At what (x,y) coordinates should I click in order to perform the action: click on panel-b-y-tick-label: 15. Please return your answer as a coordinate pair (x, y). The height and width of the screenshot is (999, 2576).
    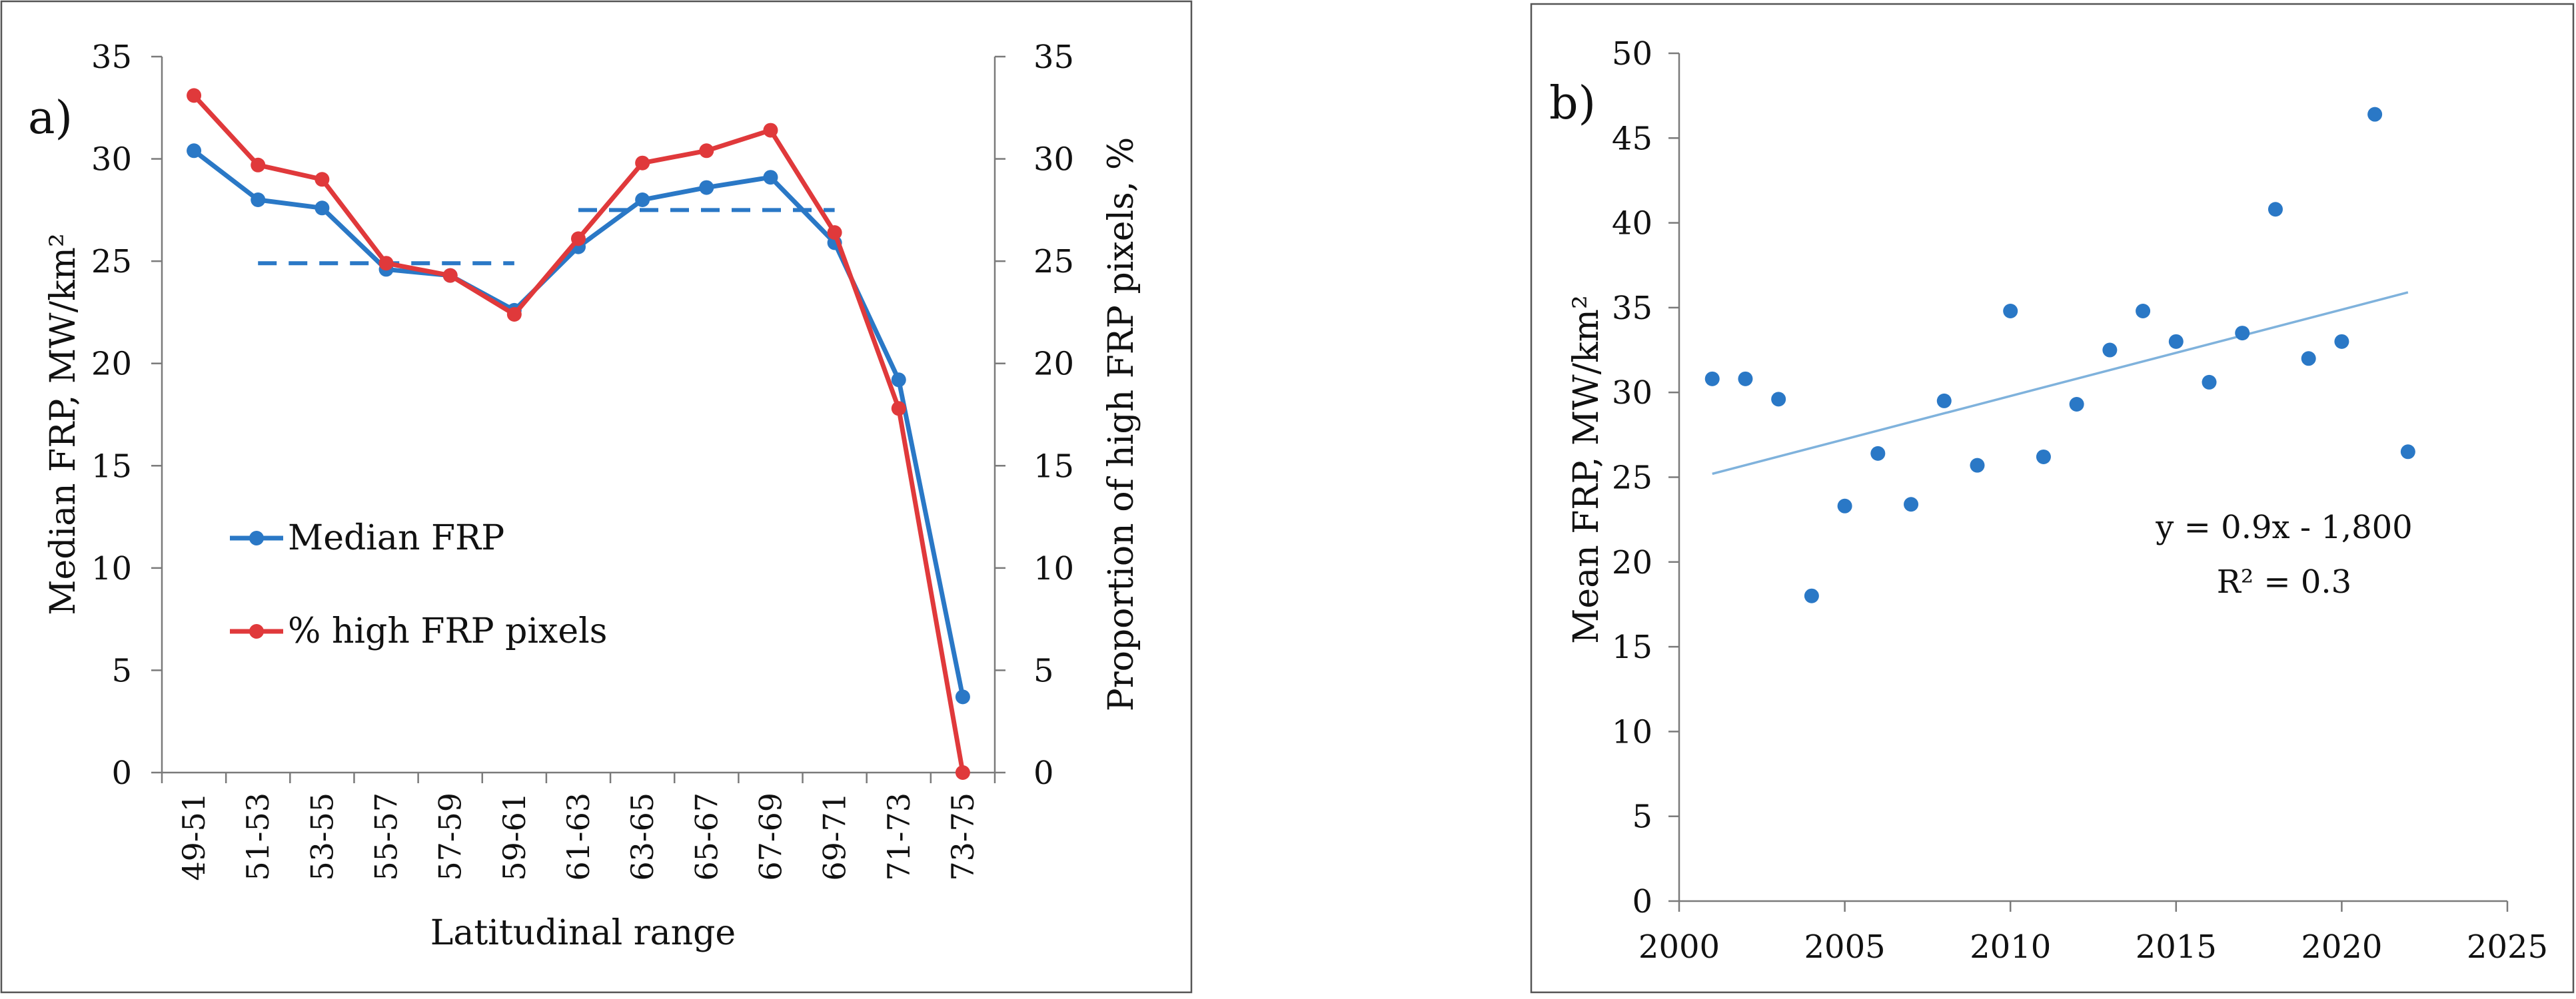
    Looking at the image, I should click on (1632, 647).